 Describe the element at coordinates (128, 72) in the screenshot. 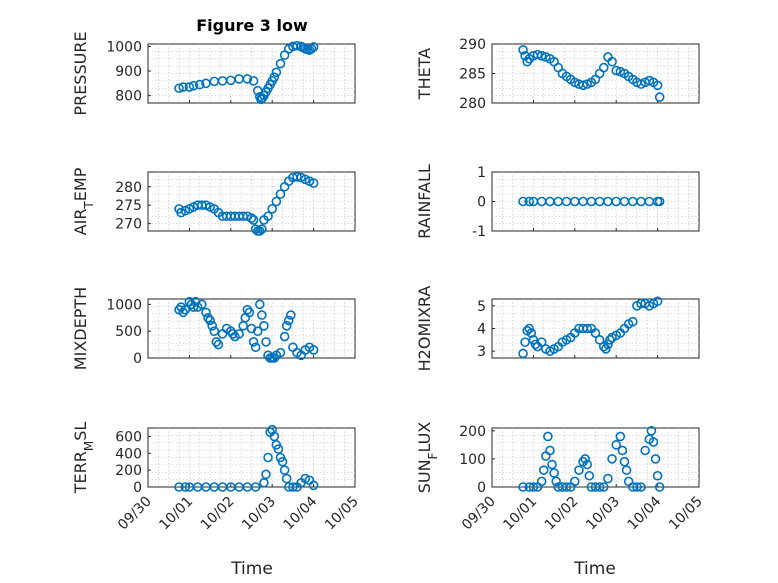

I see `y-tick-label: 900` at that location.